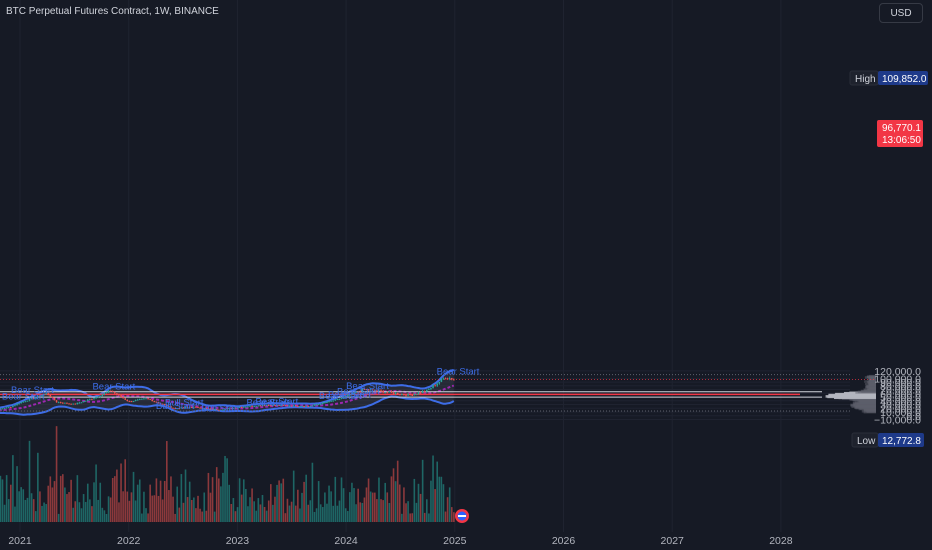  I want to click on y-tick-label: 60,000.0, so click(900, 394).